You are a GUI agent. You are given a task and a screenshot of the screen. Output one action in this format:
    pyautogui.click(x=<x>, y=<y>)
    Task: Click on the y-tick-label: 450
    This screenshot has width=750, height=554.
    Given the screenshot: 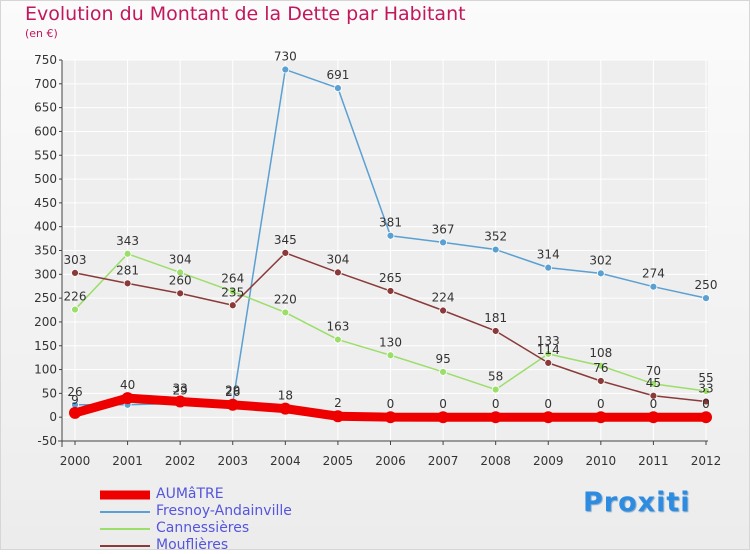 What is the action you would take?
    pyautogui.click(x=45, y=203)
    